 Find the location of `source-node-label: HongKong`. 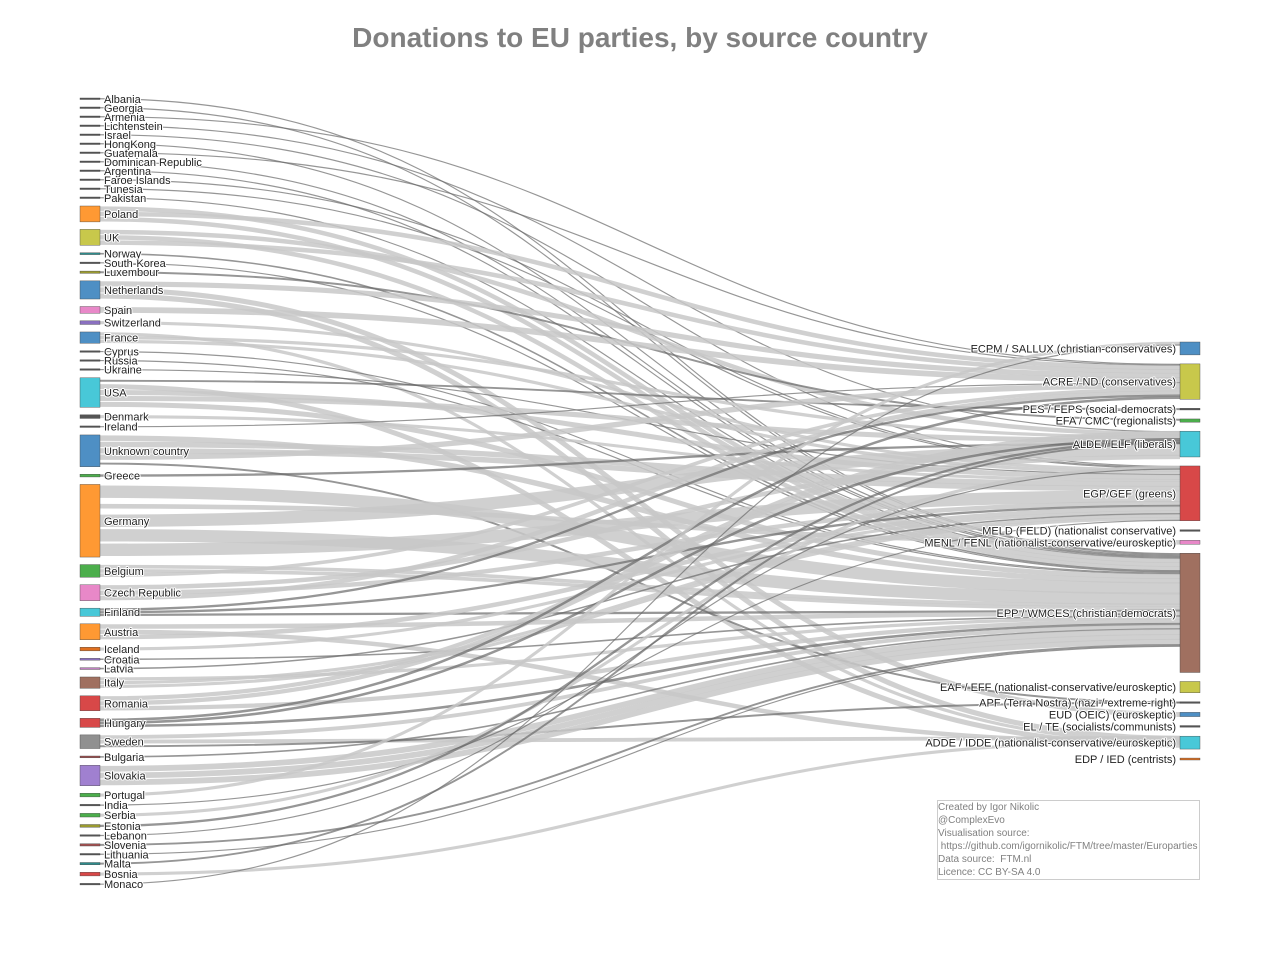

source-node-label: HongKong is located at coordinates (130, 145).